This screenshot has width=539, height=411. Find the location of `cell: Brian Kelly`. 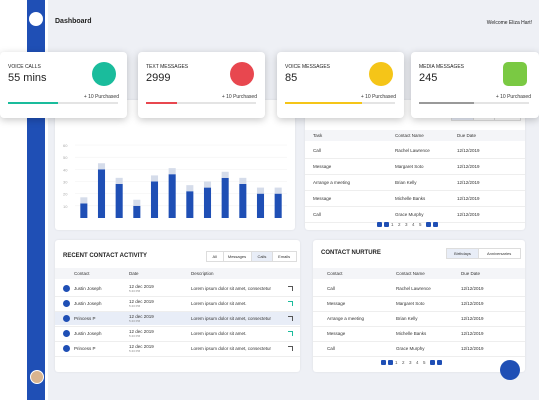

cell: Brian Kelly is located at coordinates (407, 318).